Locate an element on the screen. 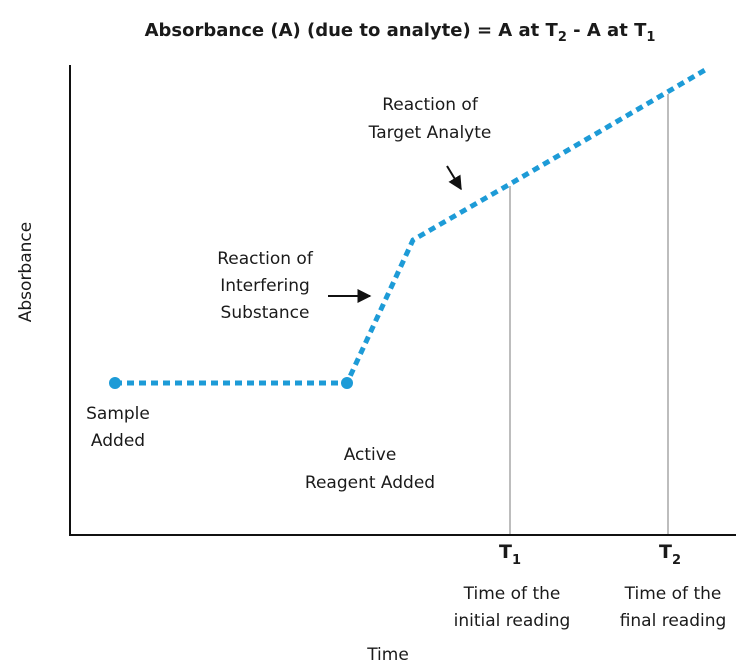 This screenshot has width=739, height=666. y-axis-label: Absorbance is located at coordinates (26, 272).